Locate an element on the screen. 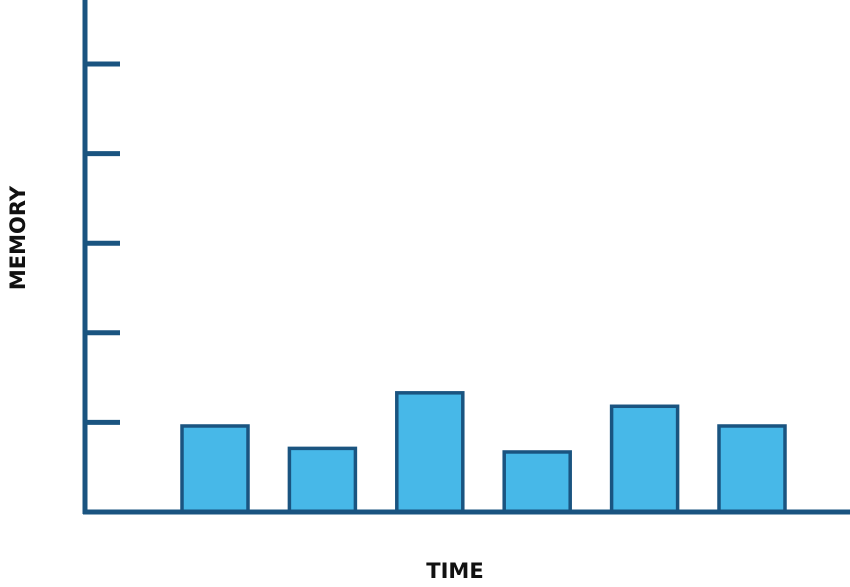  x-axis-label: TIME is located at coordinates (454, 571).